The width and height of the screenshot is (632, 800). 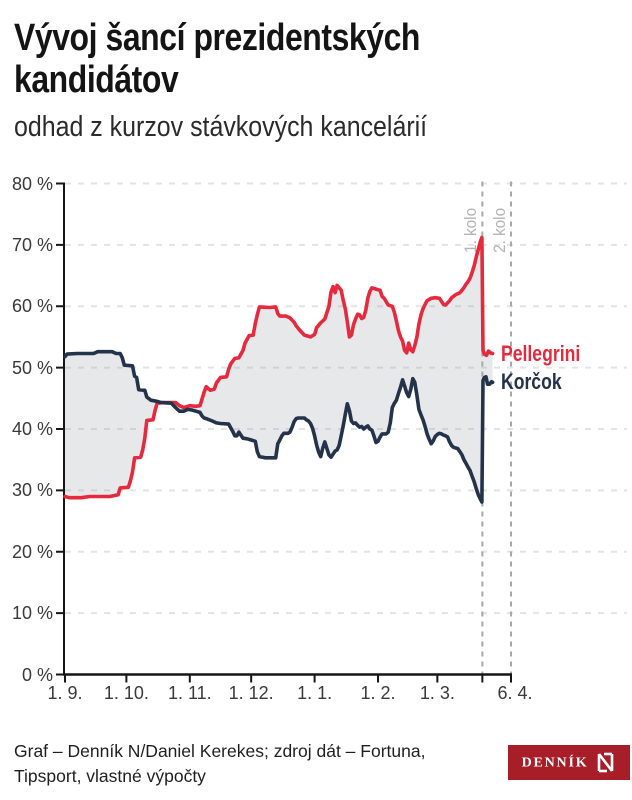 I want to click on x-tick-label-112: 1. 12., so click(x=251, y=693).